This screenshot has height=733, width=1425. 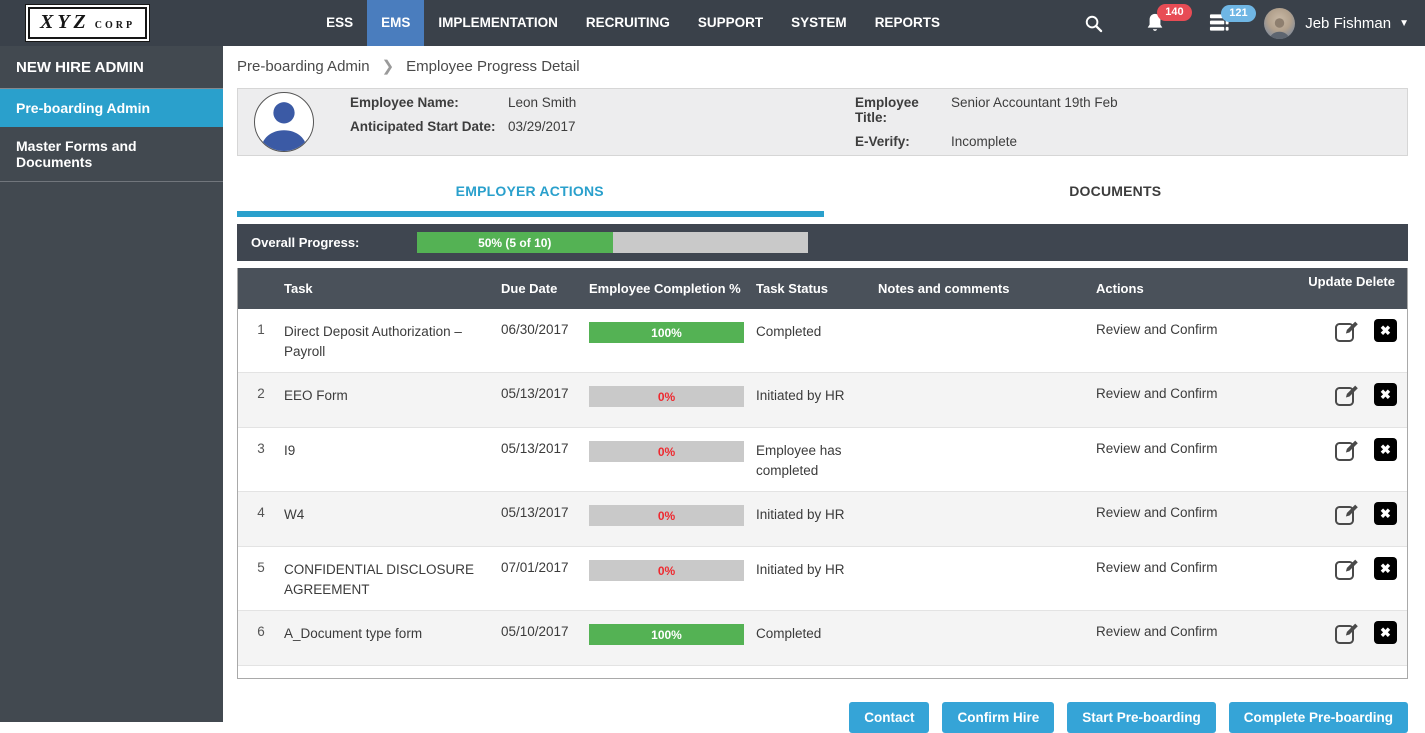 I want to click on nav-item-recruiting: RECRUITING, so click(x=627, y=22).